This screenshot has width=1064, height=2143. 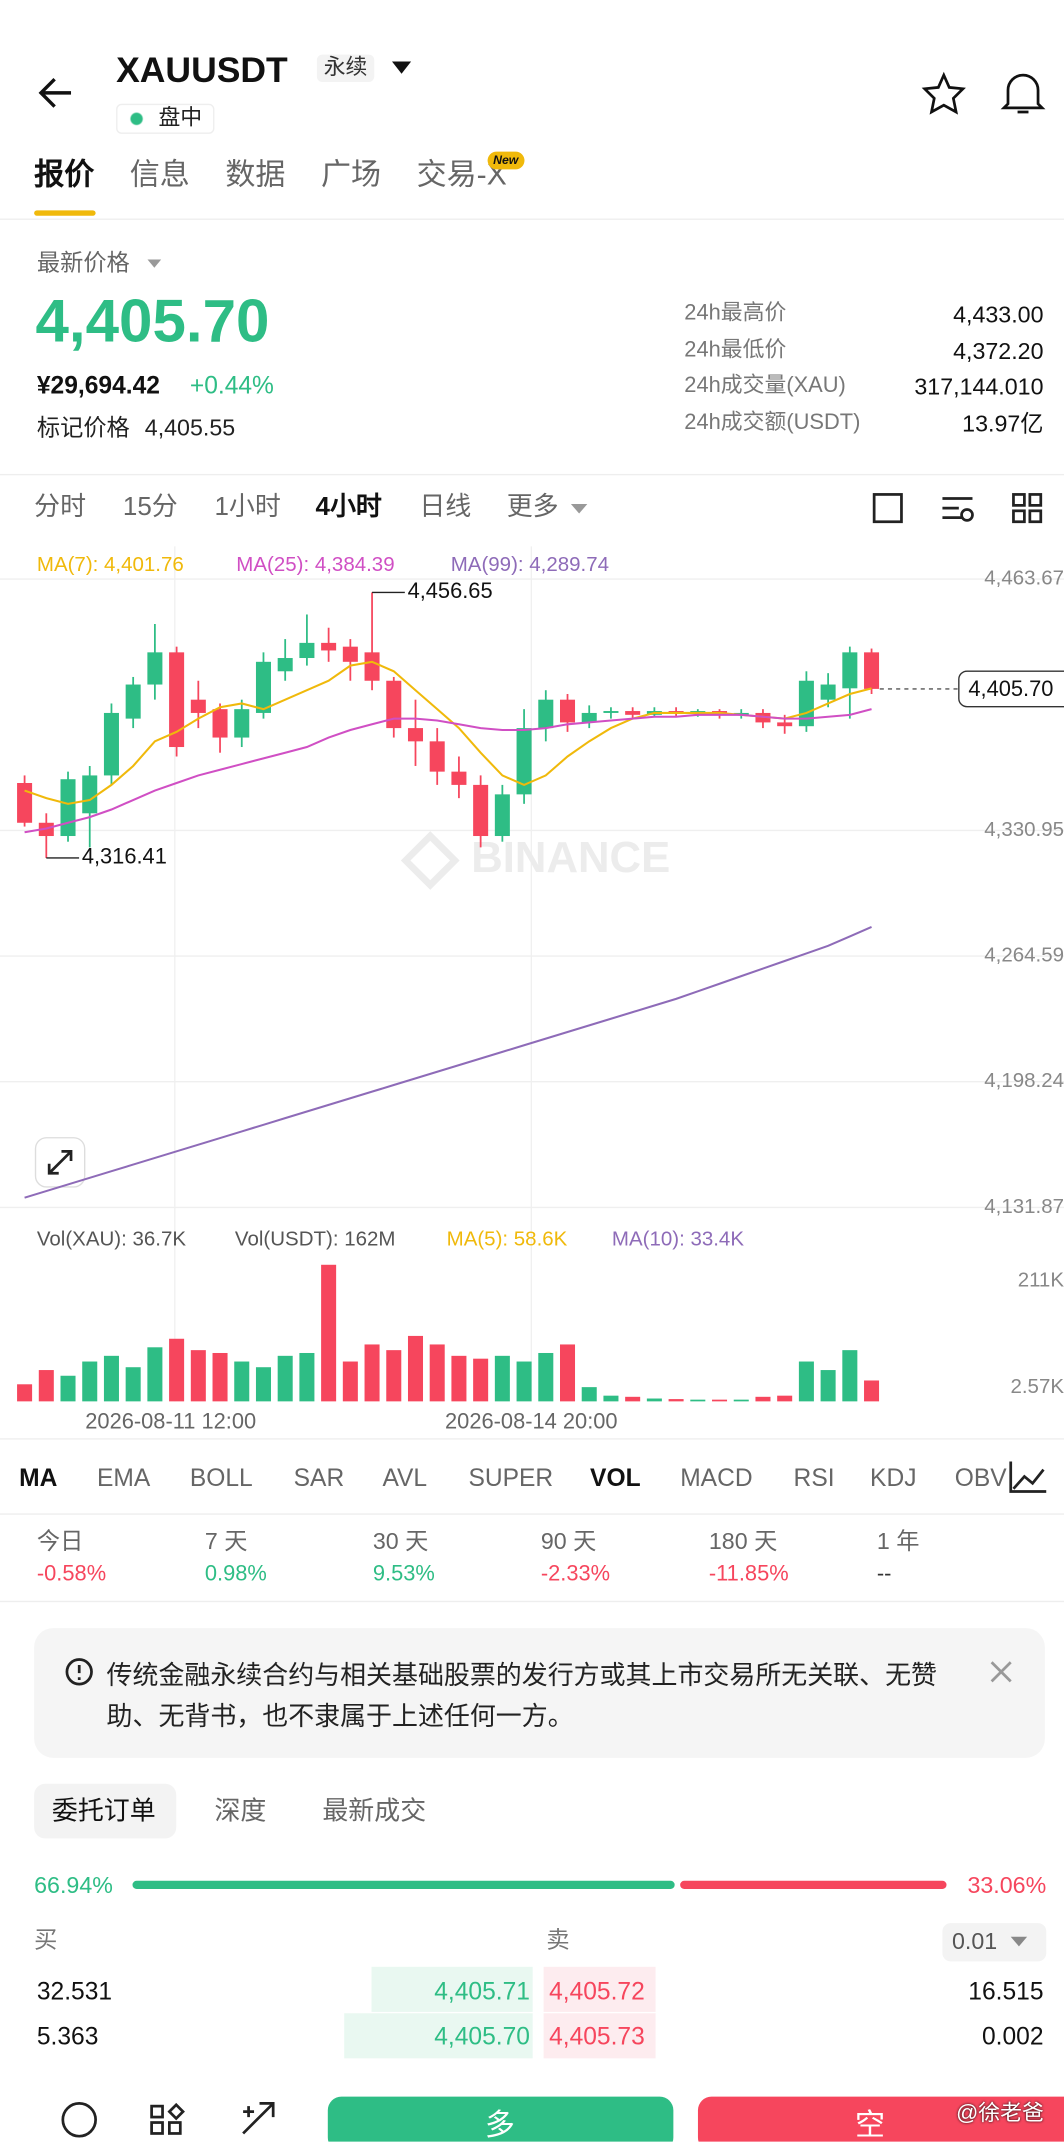 I want to click on mark-price: 4,405.55, so click(x=190, y=428).